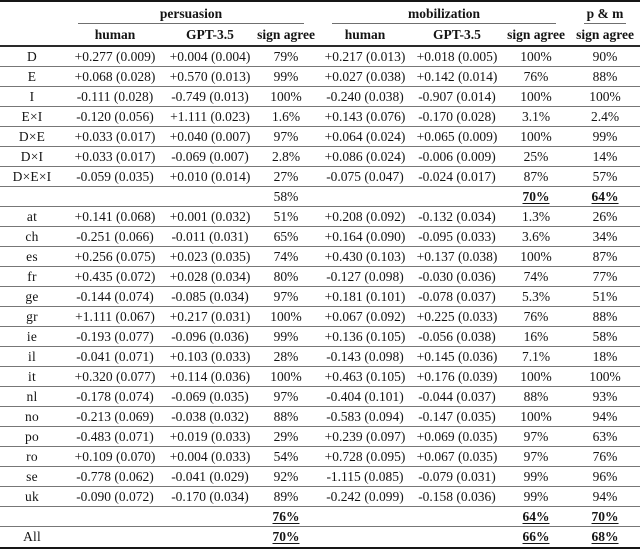 Image resolution: width=640 pixels, height=549 pixels. I want to click on row-label: D×I, so click(32, 156).